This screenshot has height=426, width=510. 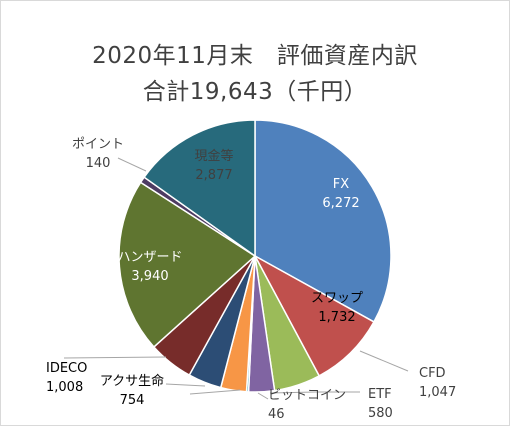 What do you see at coordinates (98, 163) in the screenshot?
I see `slice-value-label: 140` at bounding box center [98, 163].